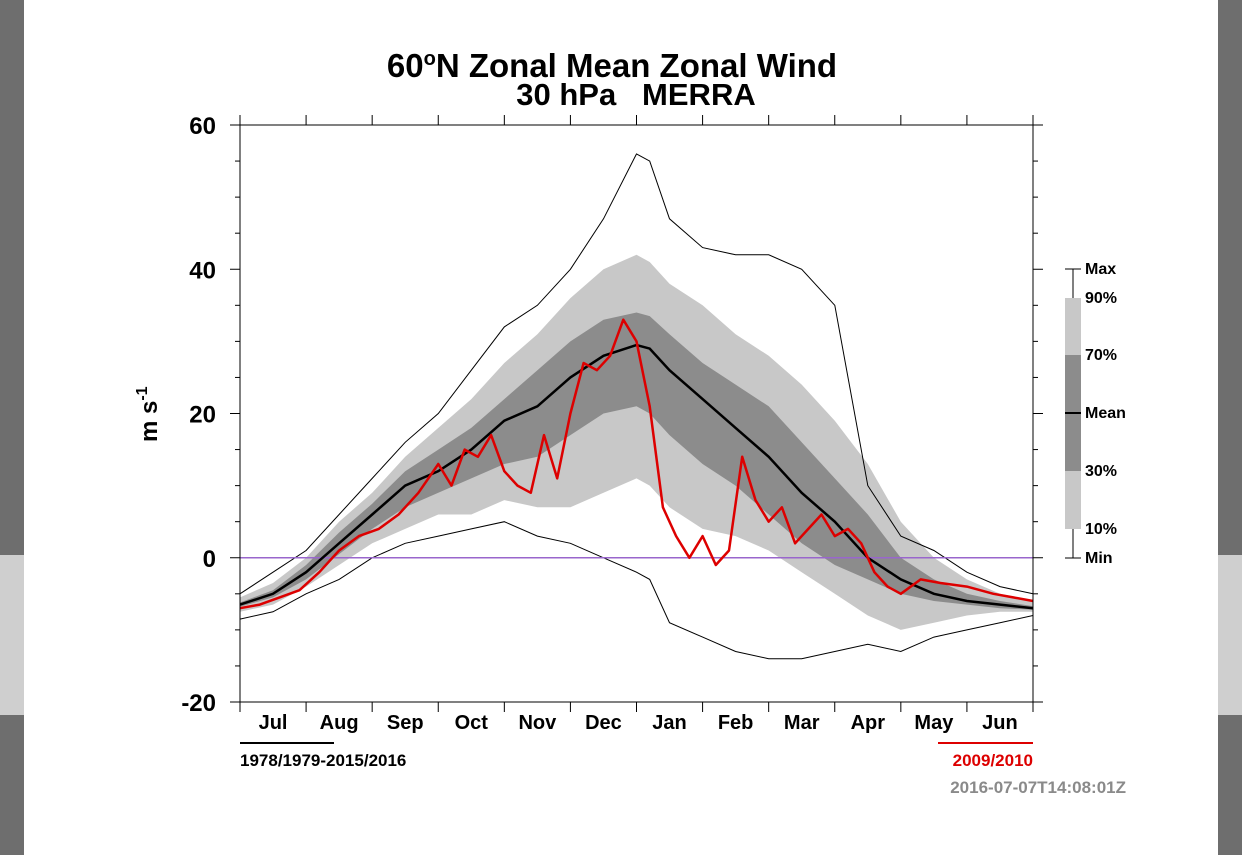  I want to click on chart-title: 60oN Zonal Mean Zonal Wind, so click(612, 65).